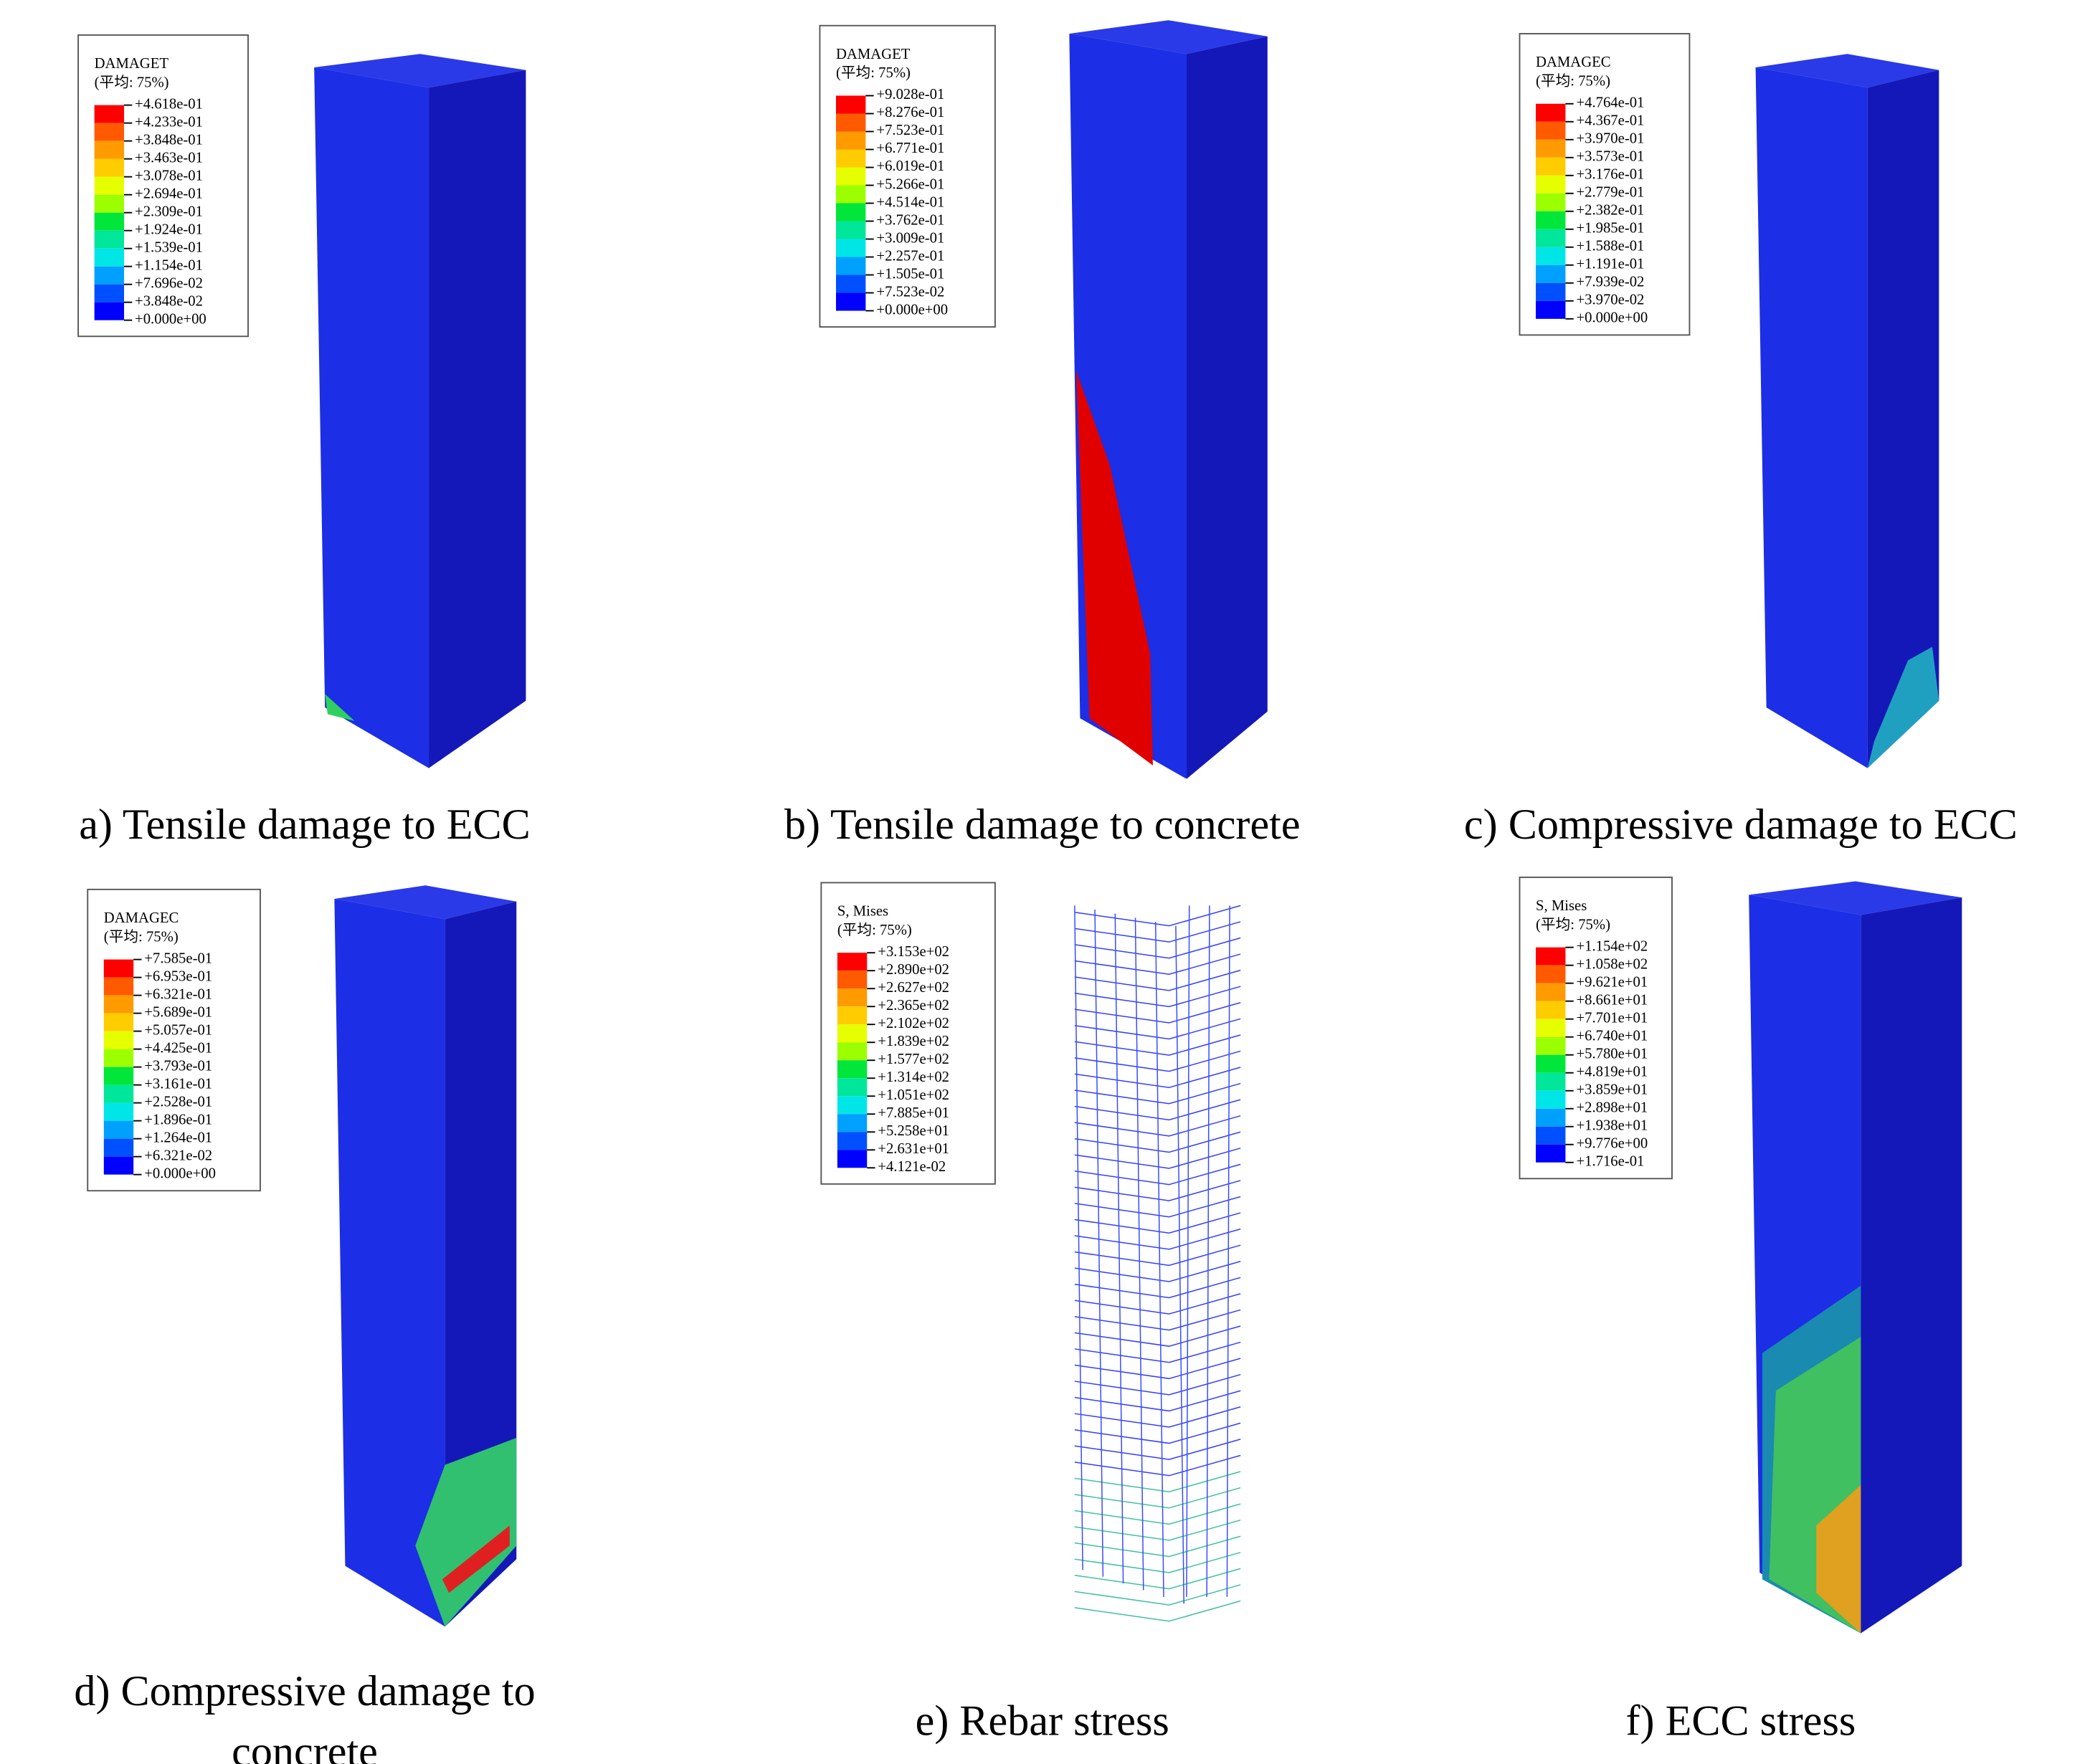  Describe the element at coordinates (910, 166) in the screenshot. I see `legend-value: +6.019e-01` at that location.